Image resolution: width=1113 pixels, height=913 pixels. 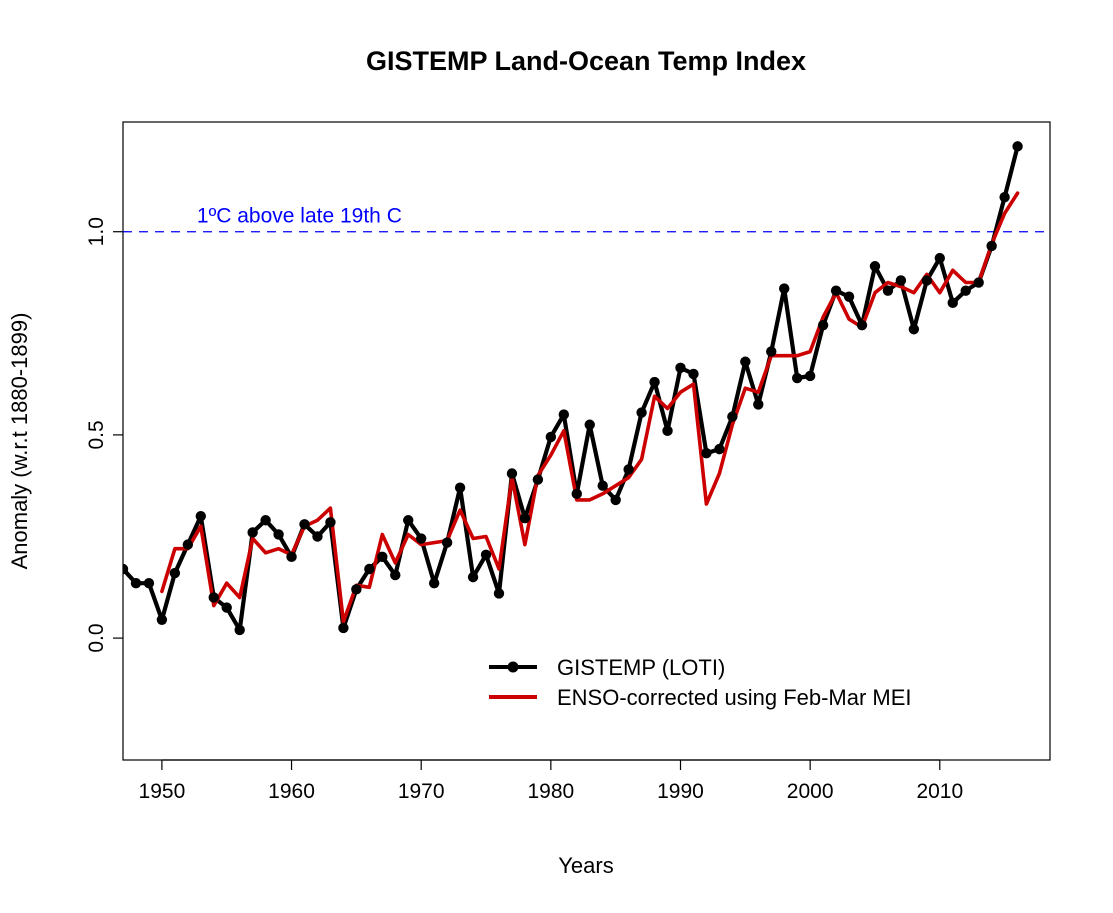 I want to click on y-tick-label: 1.0, so click(x=96, y=231).